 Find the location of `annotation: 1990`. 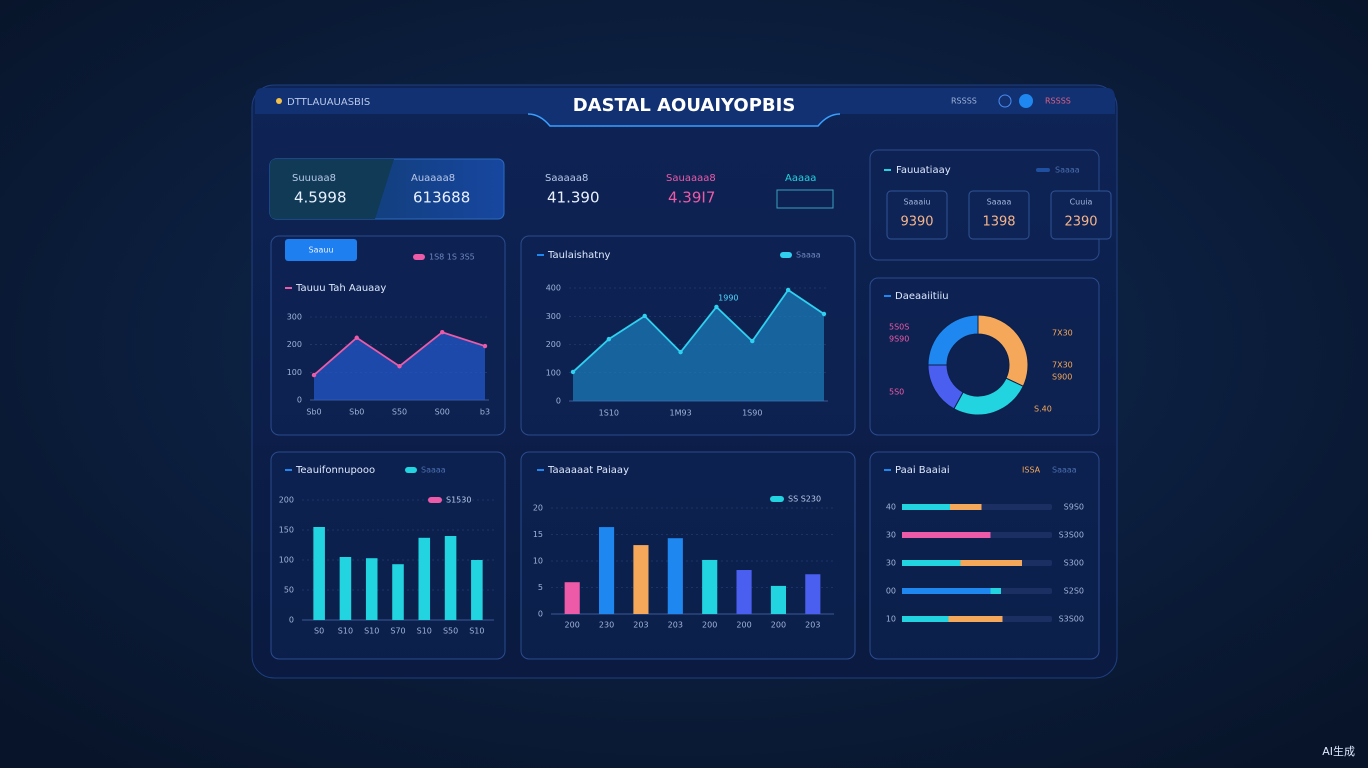

annotation: 1990 is located at coordinates (728, 297).